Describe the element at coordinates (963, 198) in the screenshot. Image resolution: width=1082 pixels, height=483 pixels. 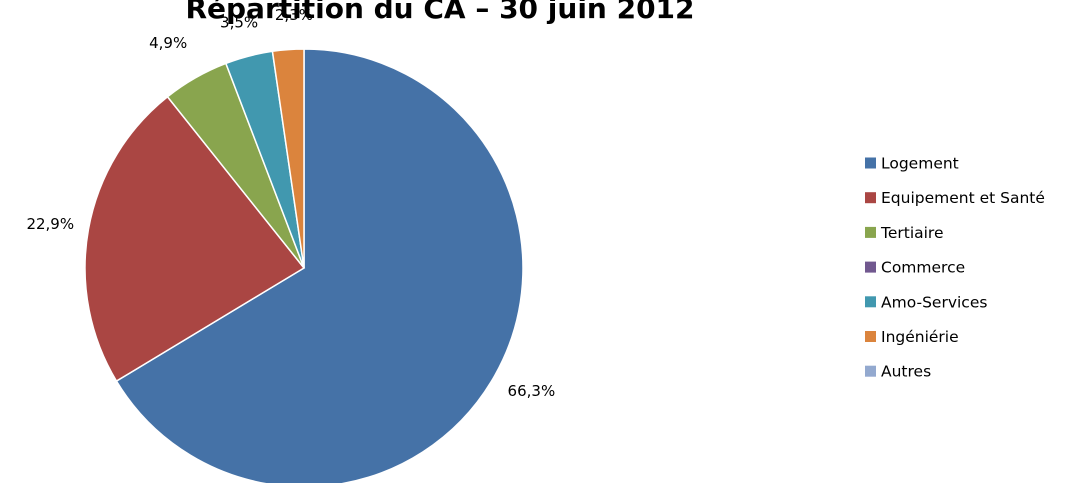
I see `legend-label: Equipement et Santé` at that location.